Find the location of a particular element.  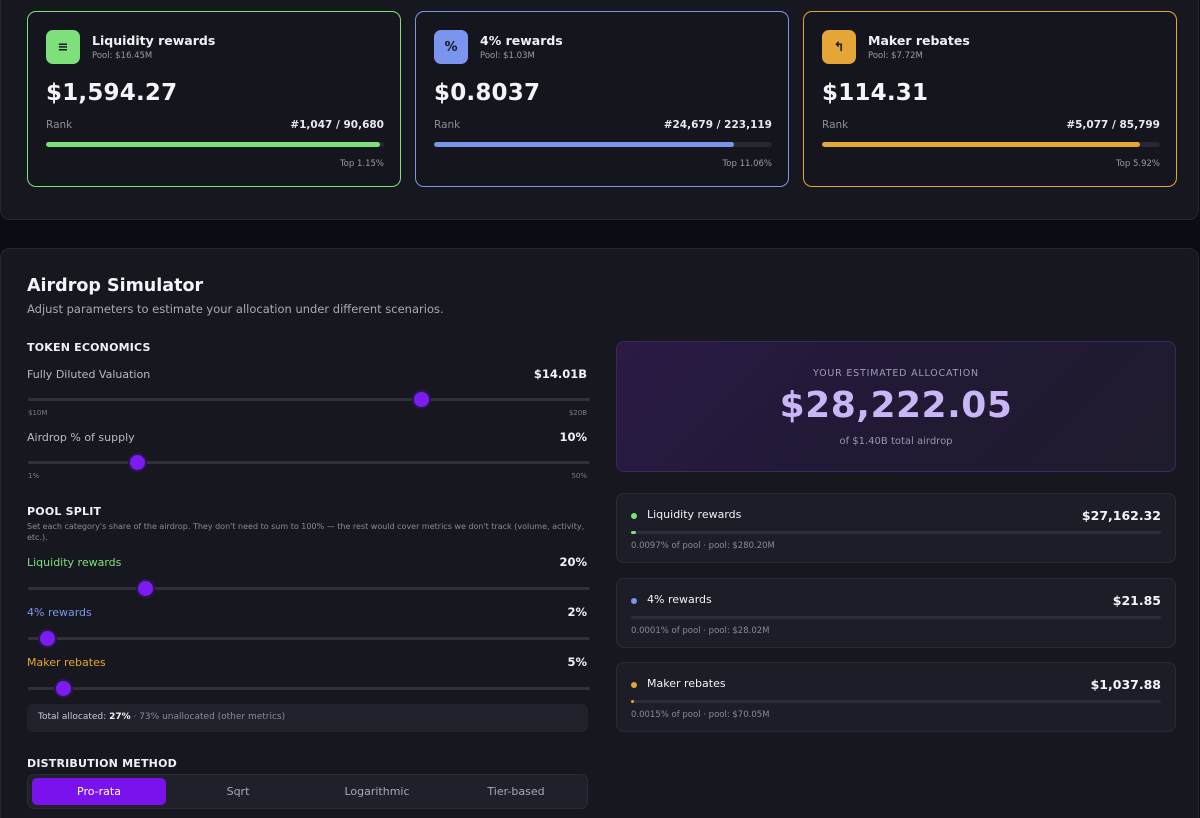

liquidity-split-slider is located at coordinates (309, 588).